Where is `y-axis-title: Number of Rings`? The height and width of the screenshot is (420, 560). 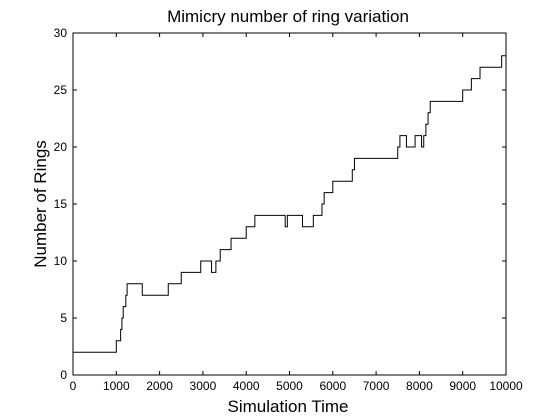
y-axis-title: Number of Rings is located at coordinates (40, 204).